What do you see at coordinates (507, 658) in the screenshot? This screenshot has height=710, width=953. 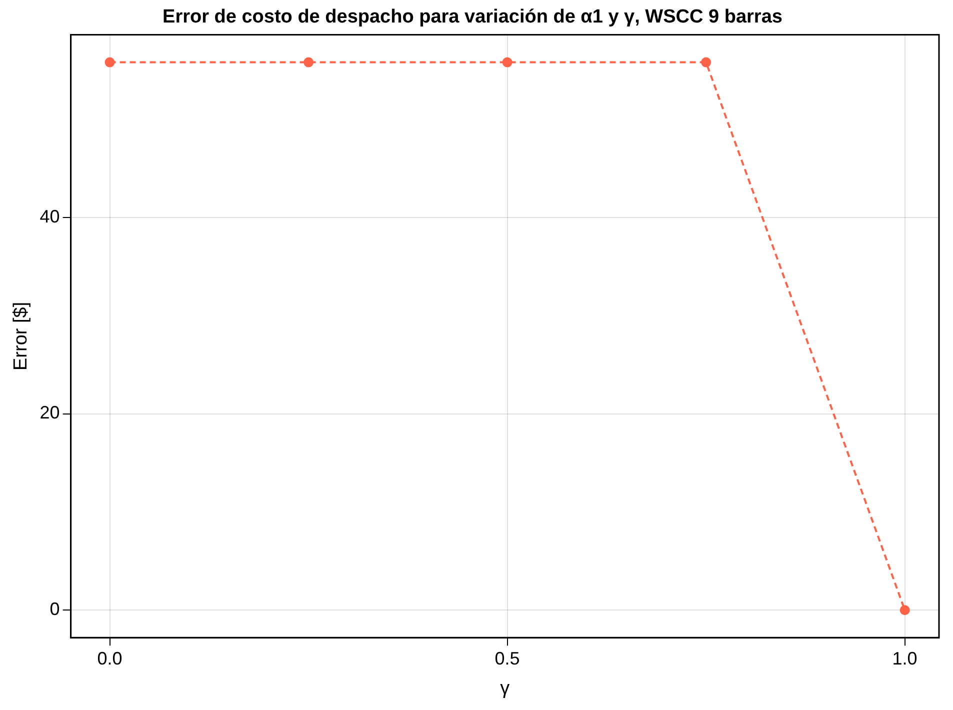 I see `x-tick-label: 0.5` at bounding box center [507, 658].